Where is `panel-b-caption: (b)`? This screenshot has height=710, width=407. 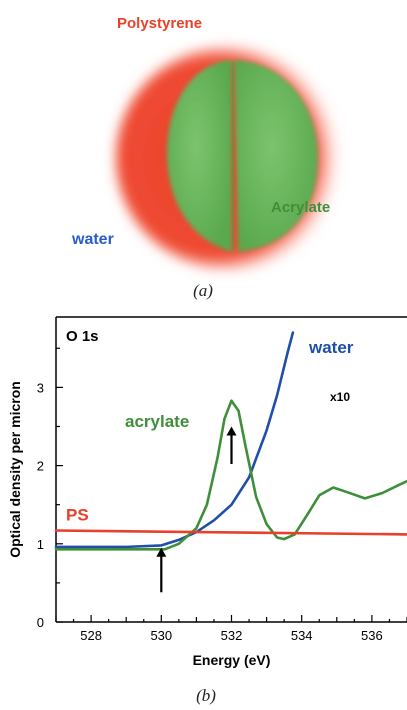 panel-b-caption: (b) is located at coordinates (206, 695).